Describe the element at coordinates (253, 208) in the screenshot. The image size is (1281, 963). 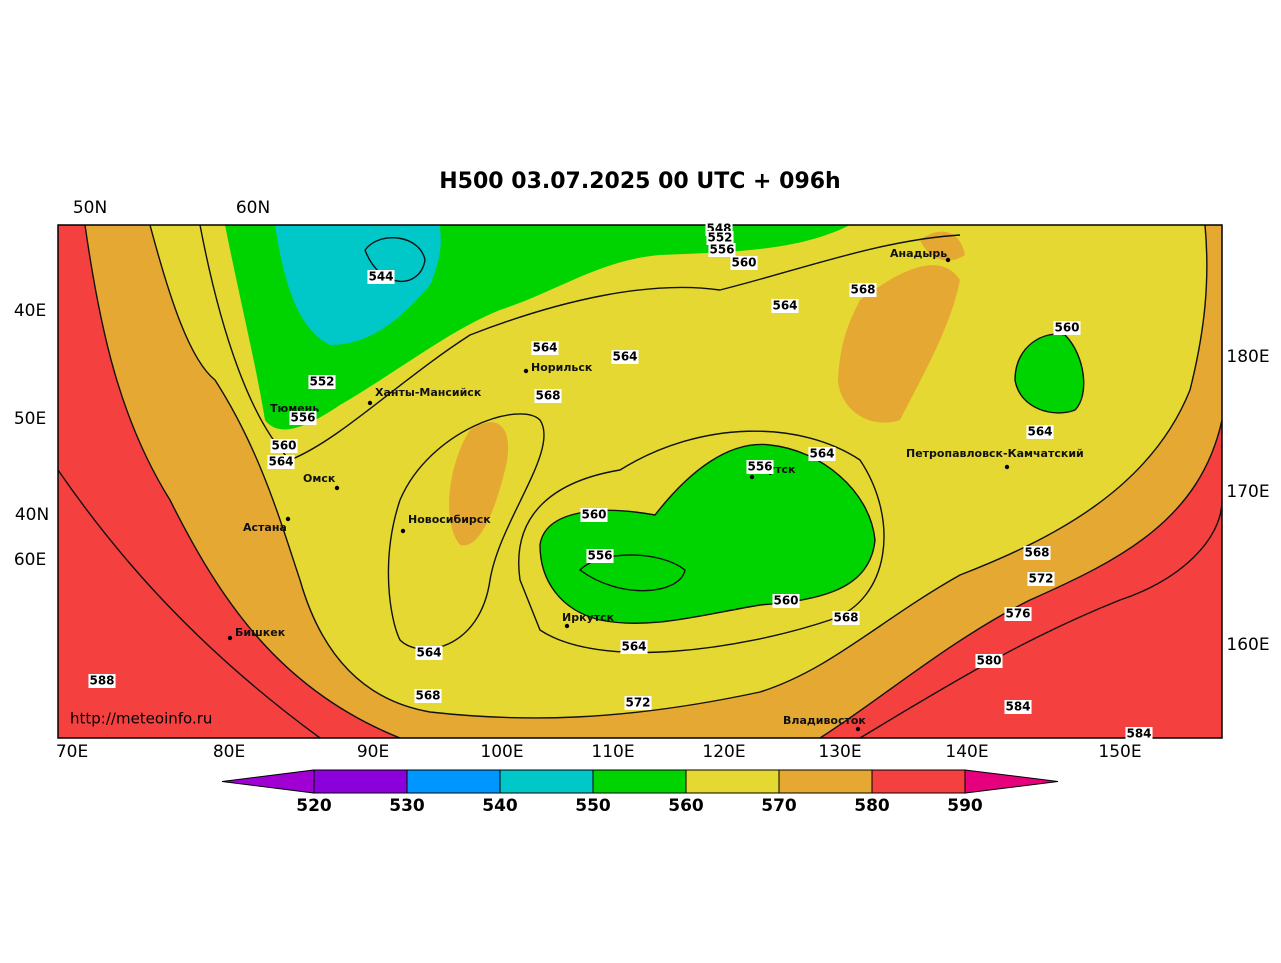
I see `grid-label: 60N` at that location.